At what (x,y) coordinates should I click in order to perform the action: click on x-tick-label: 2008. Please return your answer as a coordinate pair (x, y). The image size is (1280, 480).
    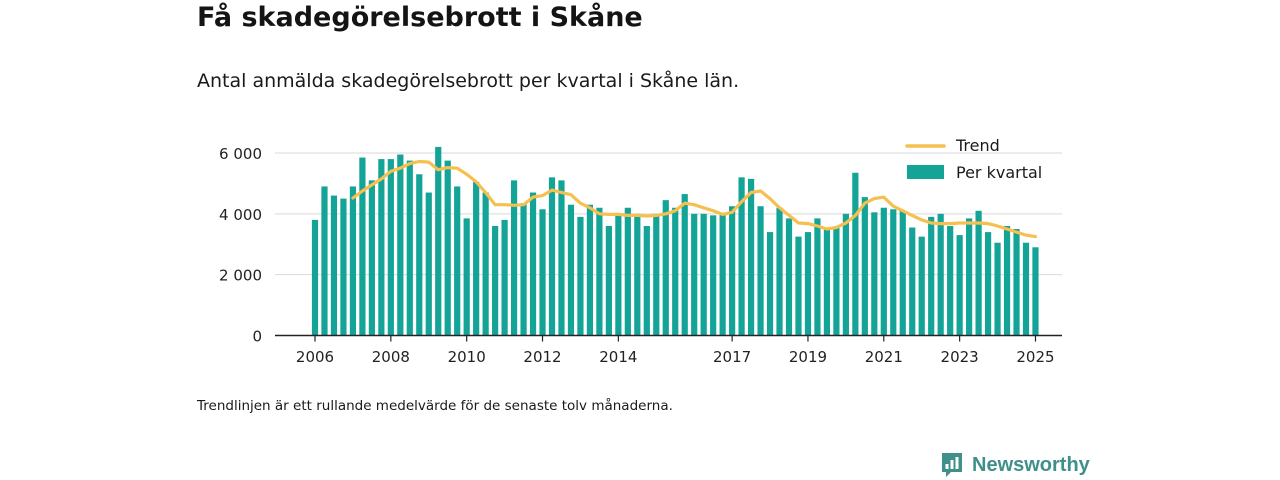
    Looking at the image, I should click on (391, 357).